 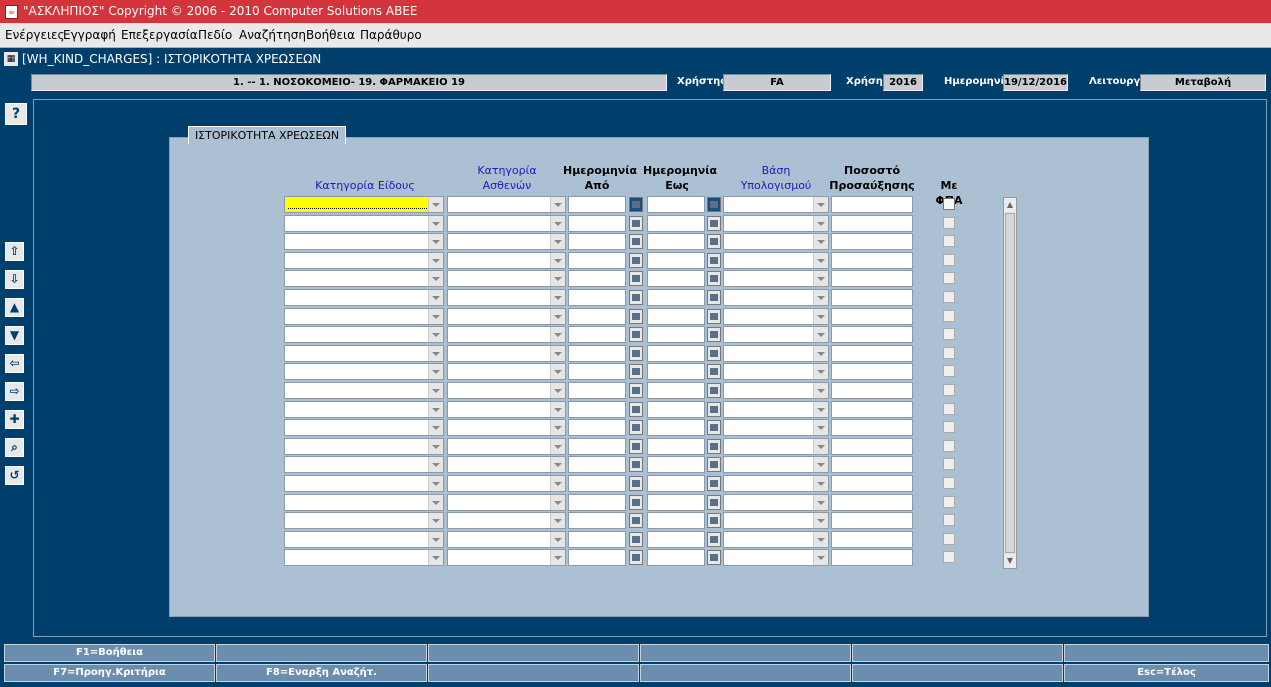 I want to click on menu-record: Εγγραφή, so click(x=89, y=35).